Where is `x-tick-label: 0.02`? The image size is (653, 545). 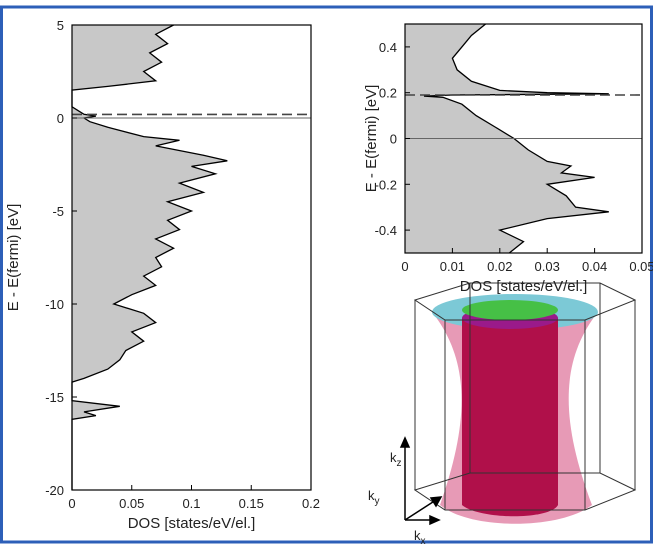 x-tick-label: 0.02 is located at coordinates (499, 266).